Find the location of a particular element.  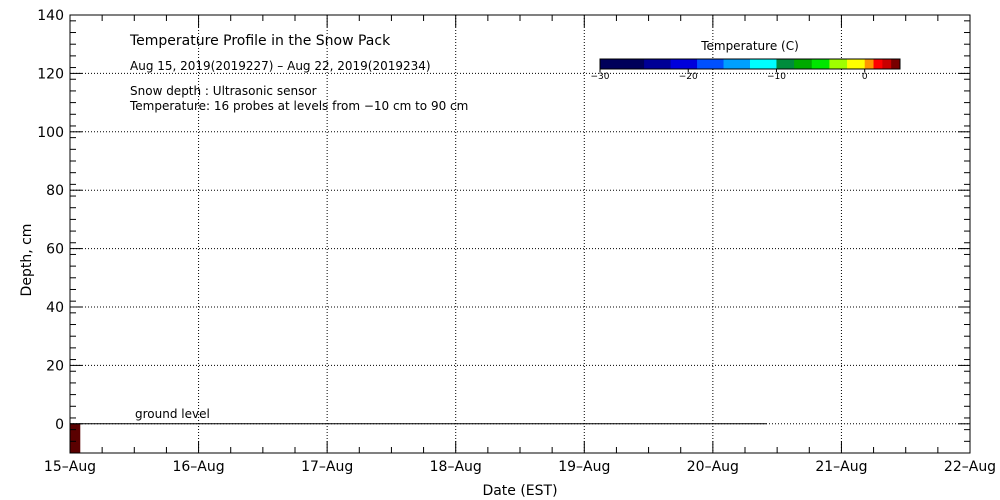

colorbar-title: Temperature (C) is located at coordinates (749, 46).